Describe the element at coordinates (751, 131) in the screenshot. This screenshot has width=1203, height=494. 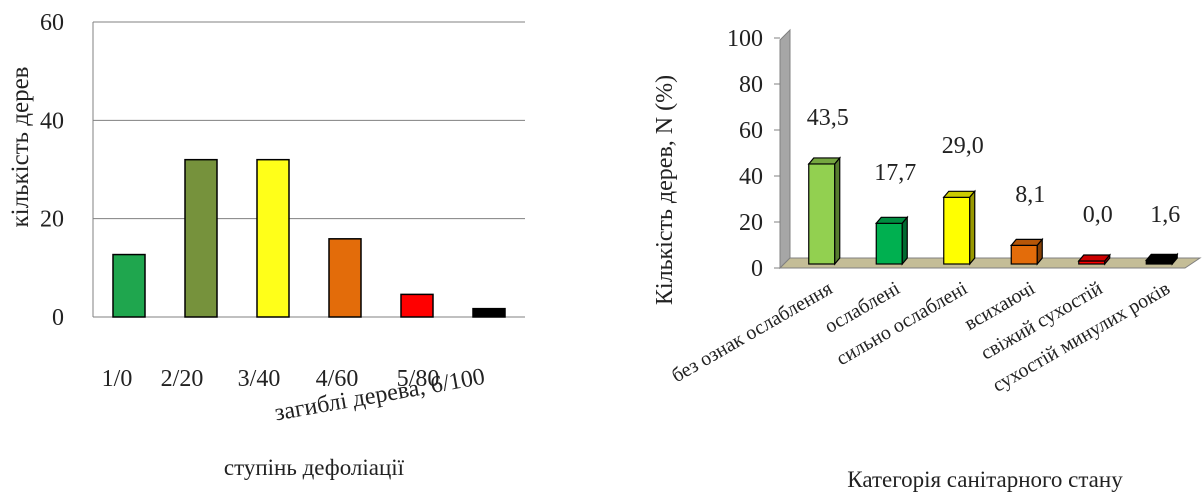
I see `c2-y-tick-label: 60` at that location.